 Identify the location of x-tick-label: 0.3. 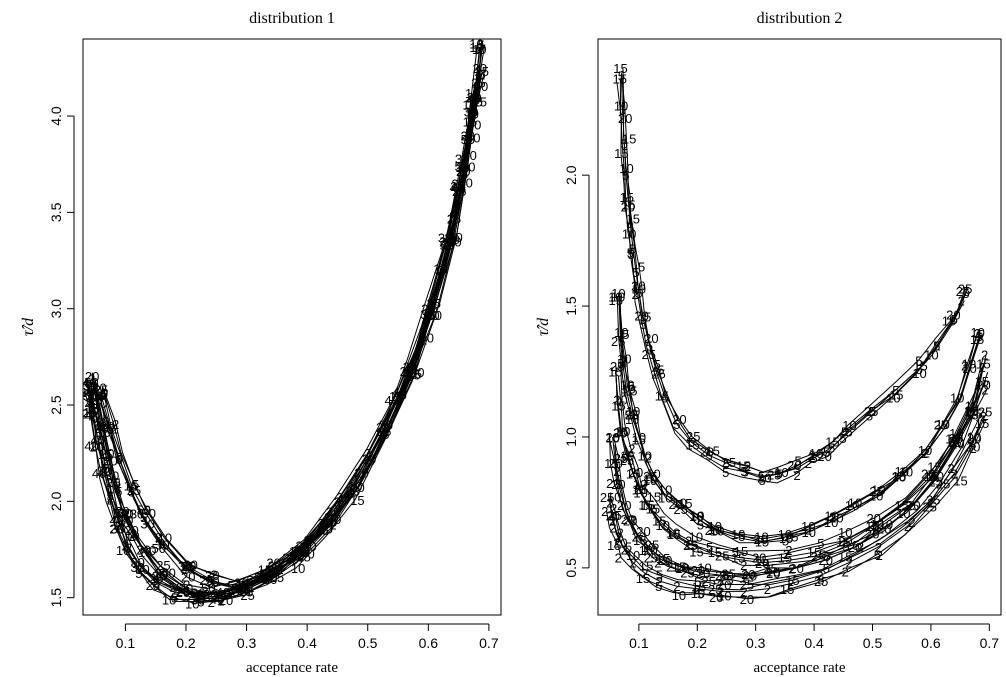
(756, 643).